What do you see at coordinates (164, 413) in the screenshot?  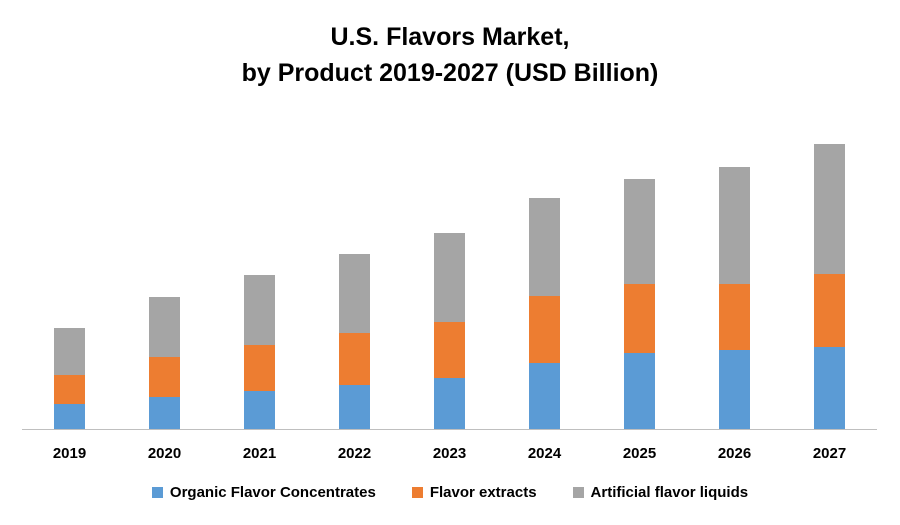 I see `bar-segment-organic-flavor-concentrates-2020` at bounding box center [164, 413].